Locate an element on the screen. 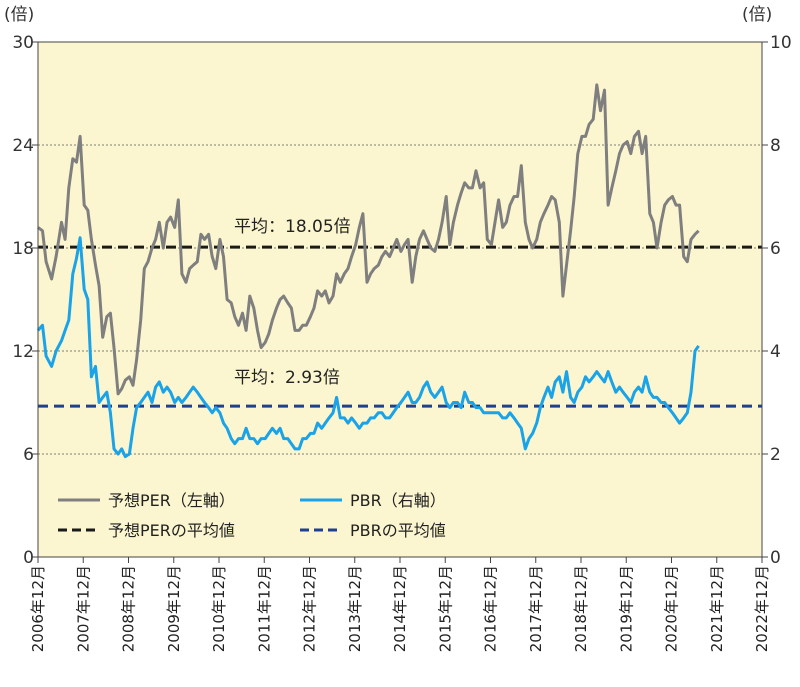 The height and width of the screenshot is (687, 800). x-tick-label: 2006年12月 is located at coordinates (38, 608).